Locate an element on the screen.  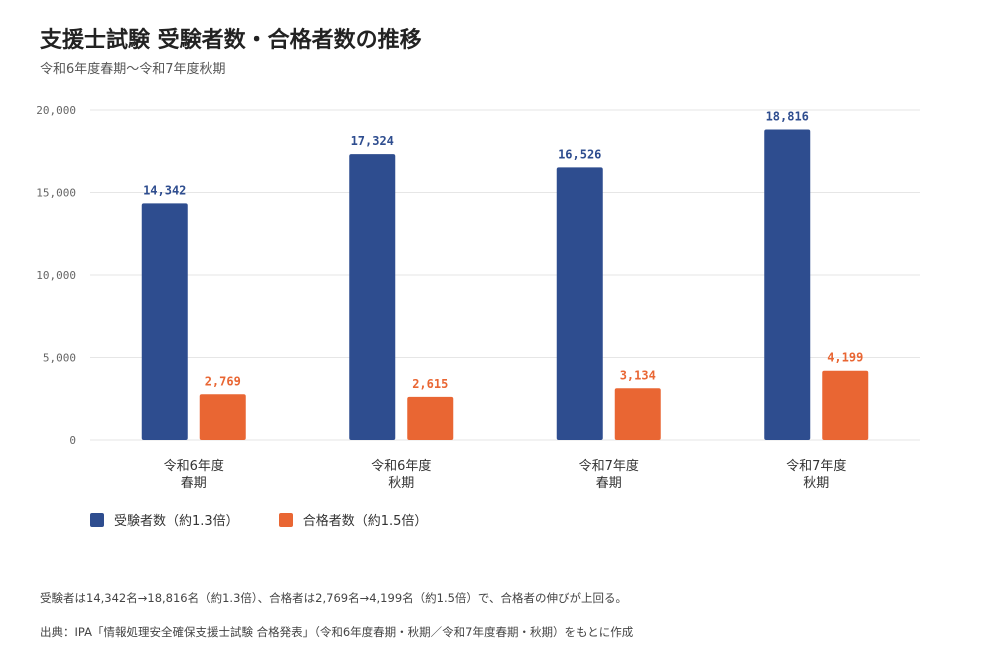
data-label-applicants: 16,526 is located at coordinates (579, 154).